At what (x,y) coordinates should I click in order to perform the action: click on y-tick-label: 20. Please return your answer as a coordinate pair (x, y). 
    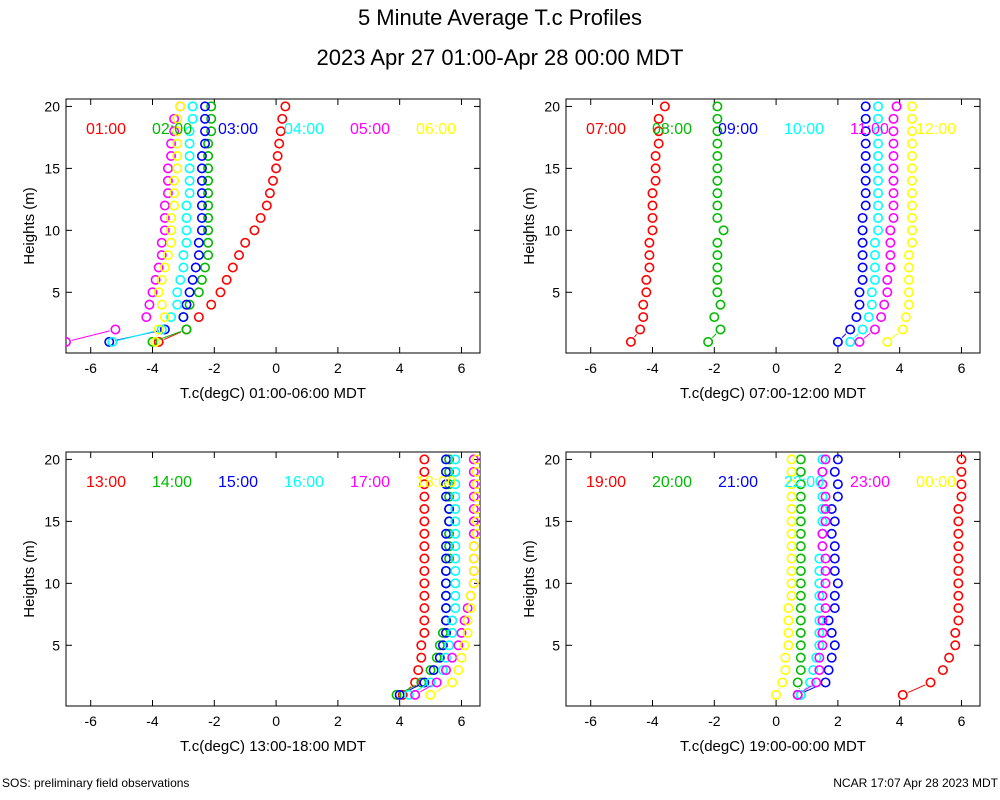
    Looking at the image, I should click on (552, 459).